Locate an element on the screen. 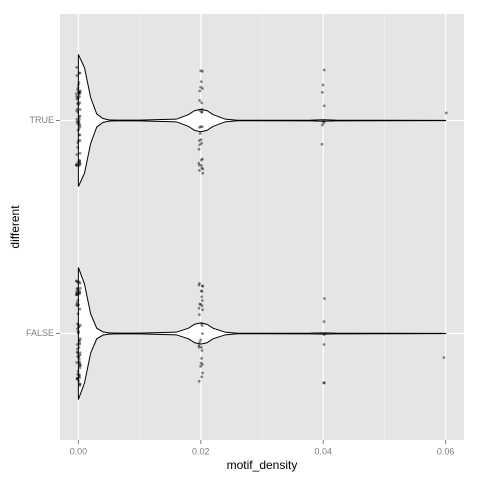 The width and height of the screenshot is (480, 485). x-tick-label: 0.06 is located at coordinates (446, 451).